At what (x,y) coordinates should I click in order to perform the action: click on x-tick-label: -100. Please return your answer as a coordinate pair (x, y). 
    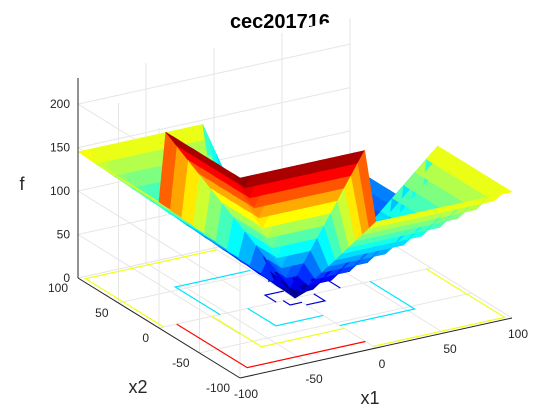
    Looking at the image, I should click on (246, 394).